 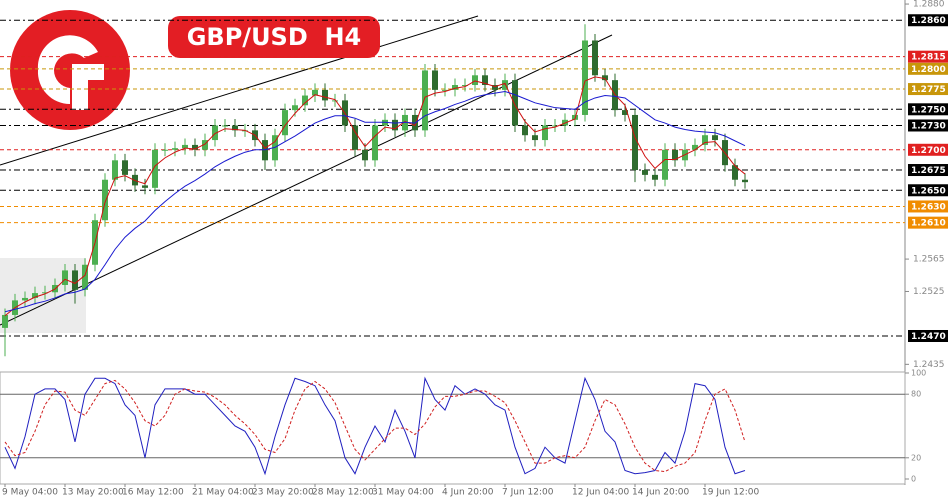 I want to click on level-label: 1.2815, so click(x=928, y=58).